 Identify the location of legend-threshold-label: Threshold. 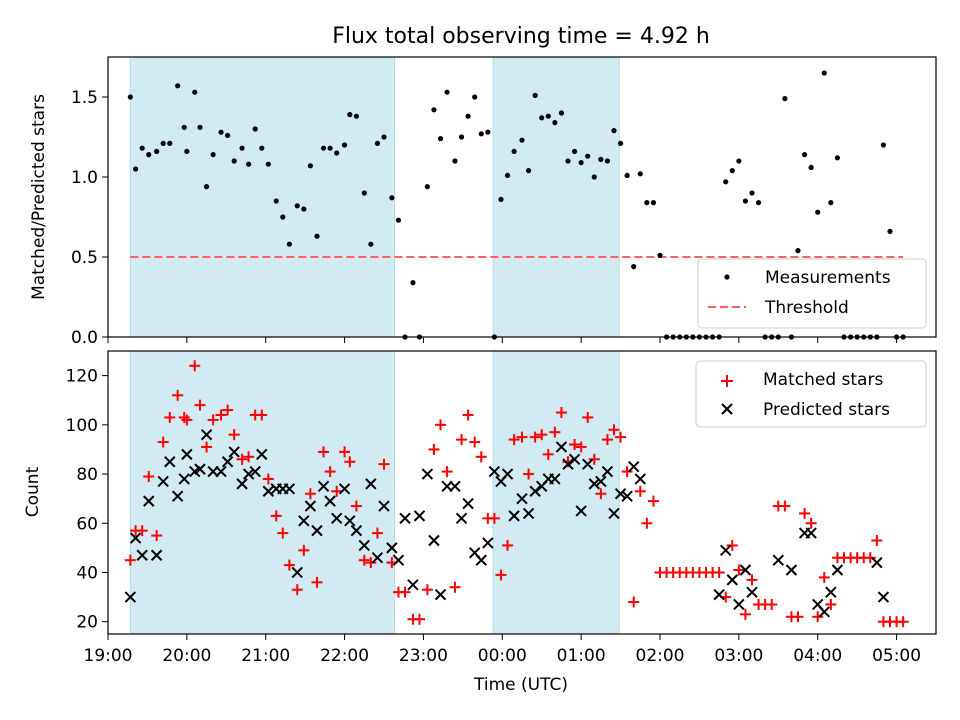
(806, 308).